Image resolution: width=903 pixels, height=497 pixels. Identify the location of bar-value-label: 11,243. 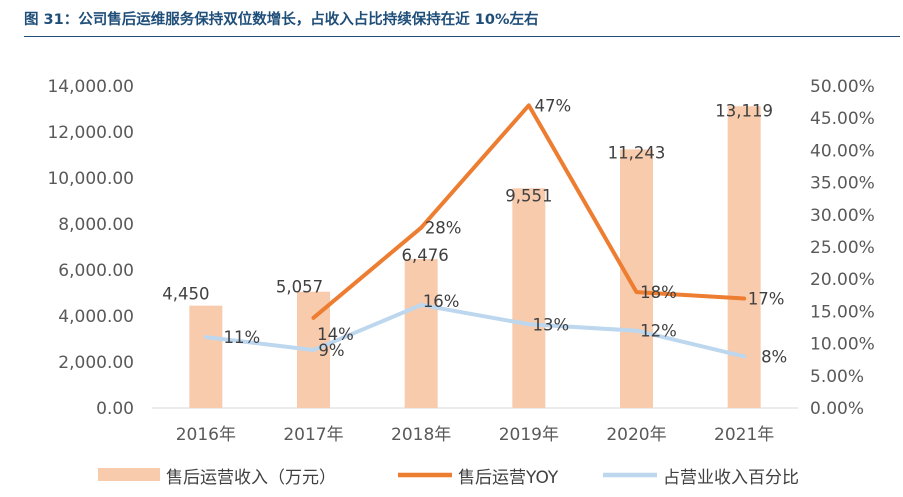
(637, 152).